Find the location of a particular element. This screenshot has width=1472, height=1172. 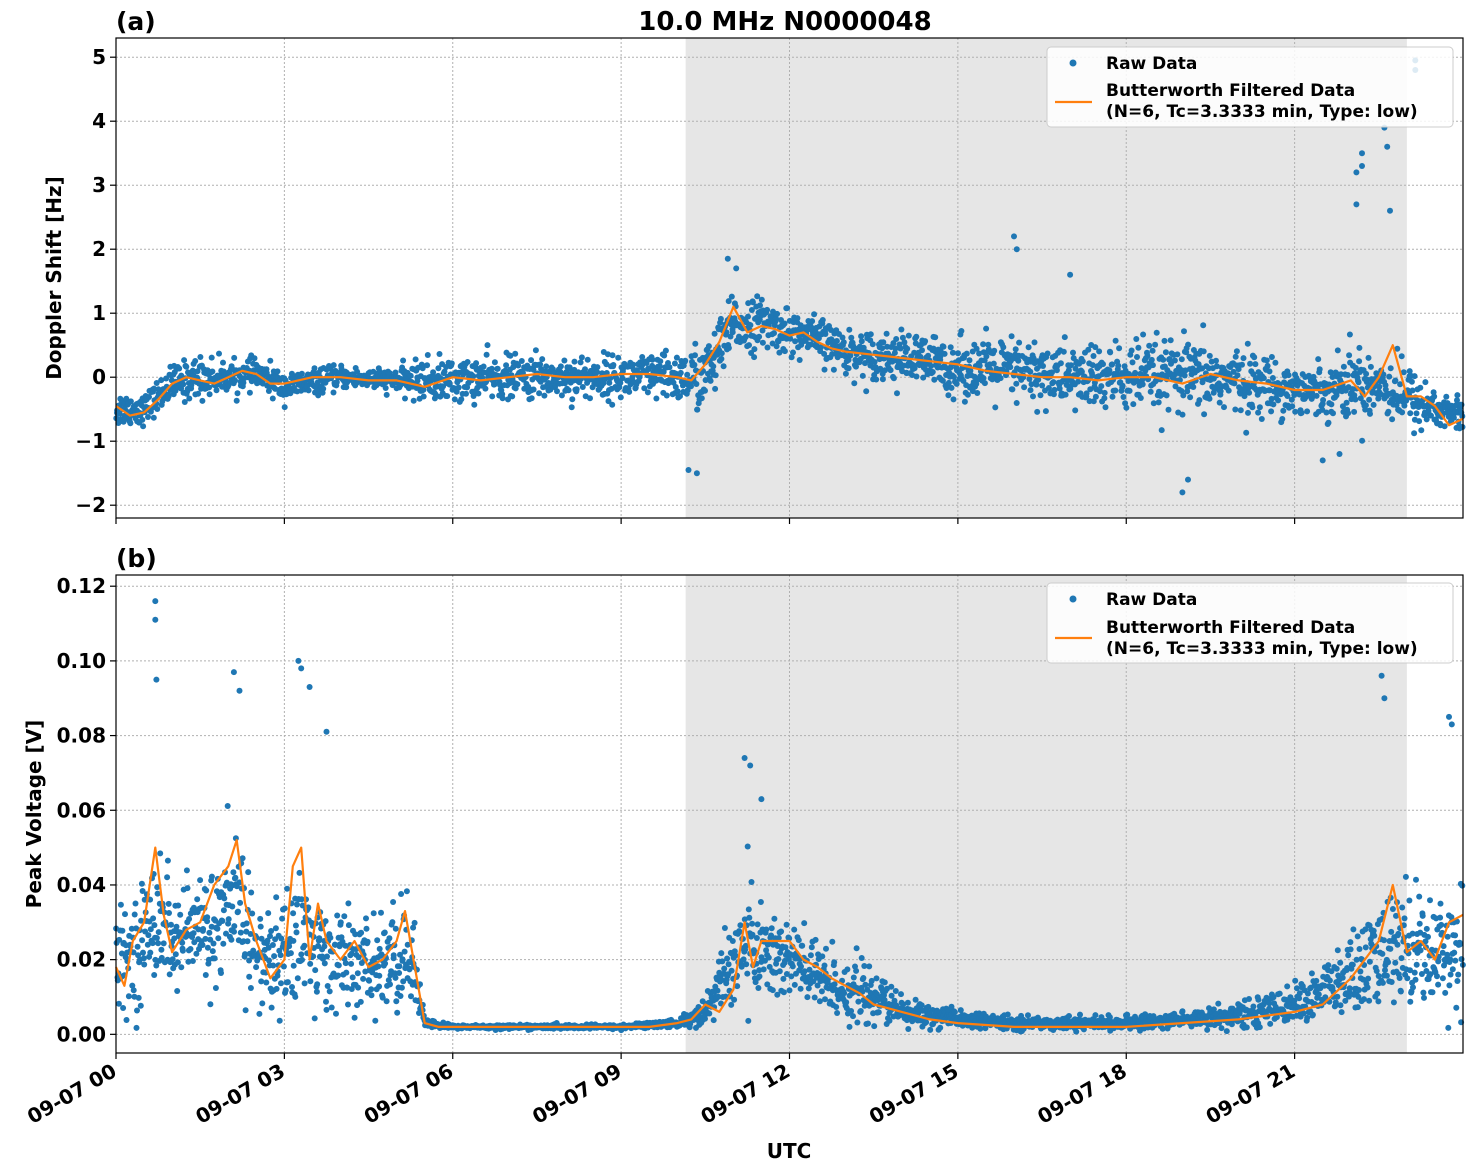

legend-raw-marker-a is located at coordinates (1073, 63).